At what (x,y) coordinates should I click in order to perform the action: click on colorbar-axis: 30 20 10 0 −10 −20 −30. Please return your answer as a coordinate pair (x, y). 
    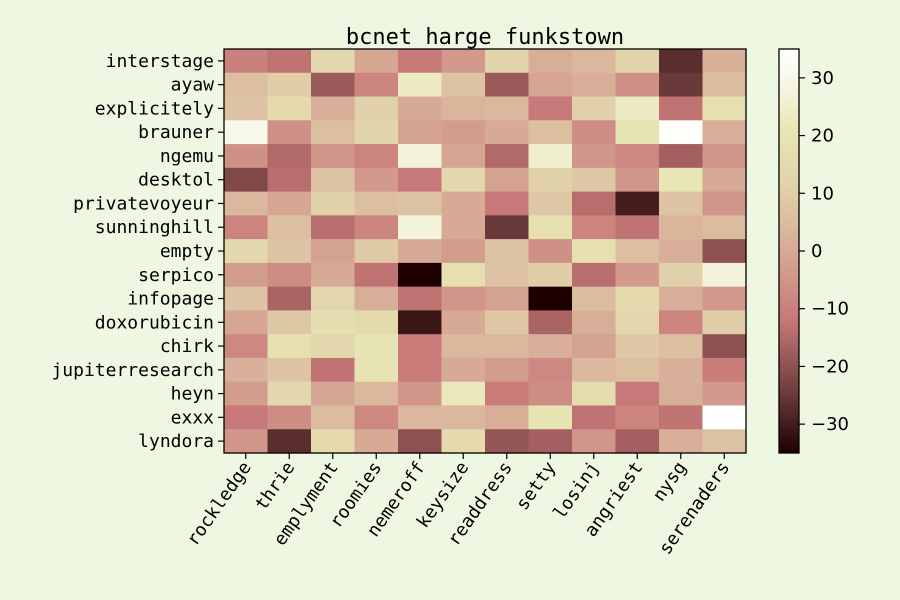
    Looking at the image, I should click on (824, 251).